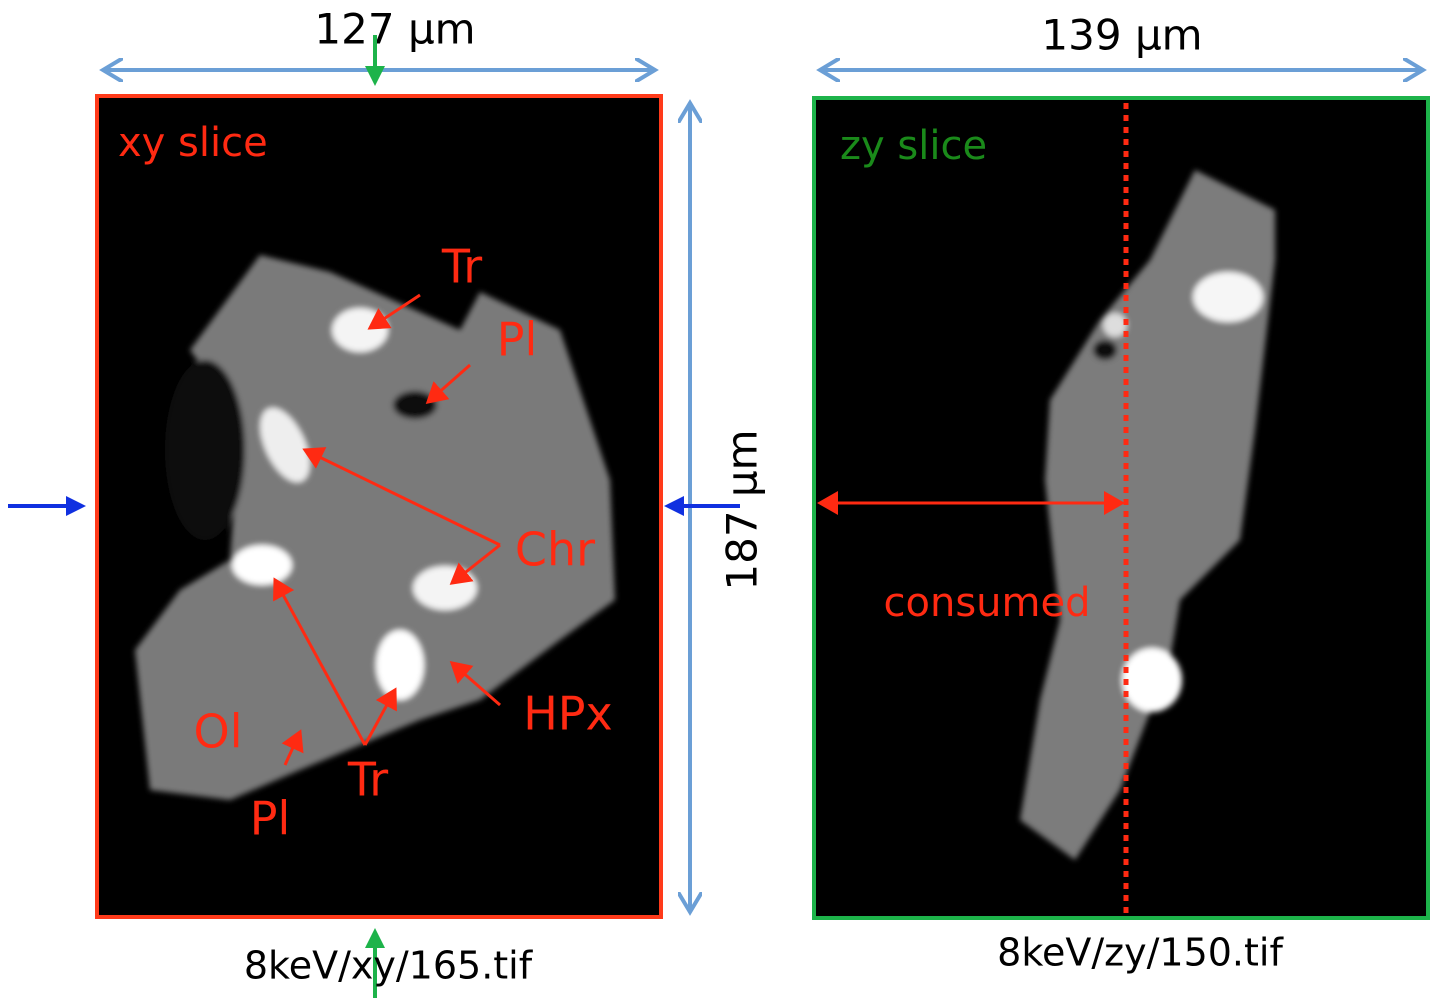  What do you see at coordinates (1147, 515) in the screenshot?
I see `zy-grain` at bounding box center [1147, 515].